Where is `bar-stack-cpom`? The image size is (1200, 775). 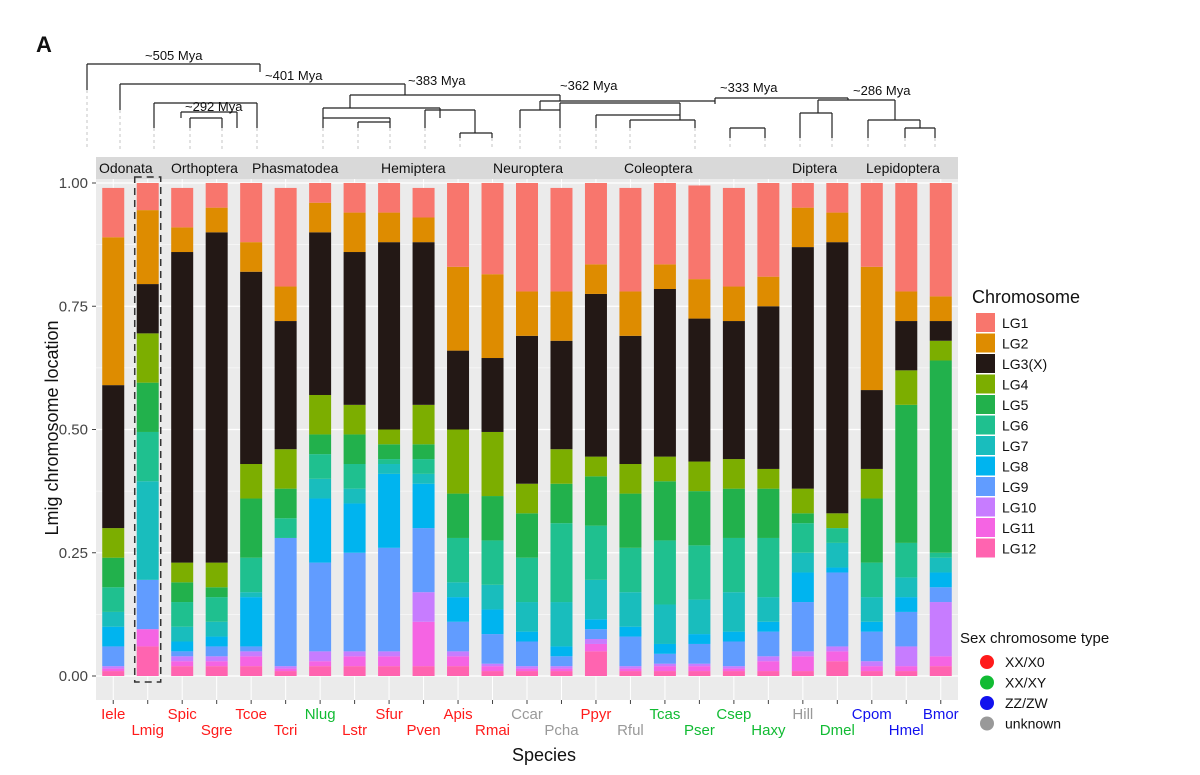
bar-stack-cpom is located at coordinates (871, 429).